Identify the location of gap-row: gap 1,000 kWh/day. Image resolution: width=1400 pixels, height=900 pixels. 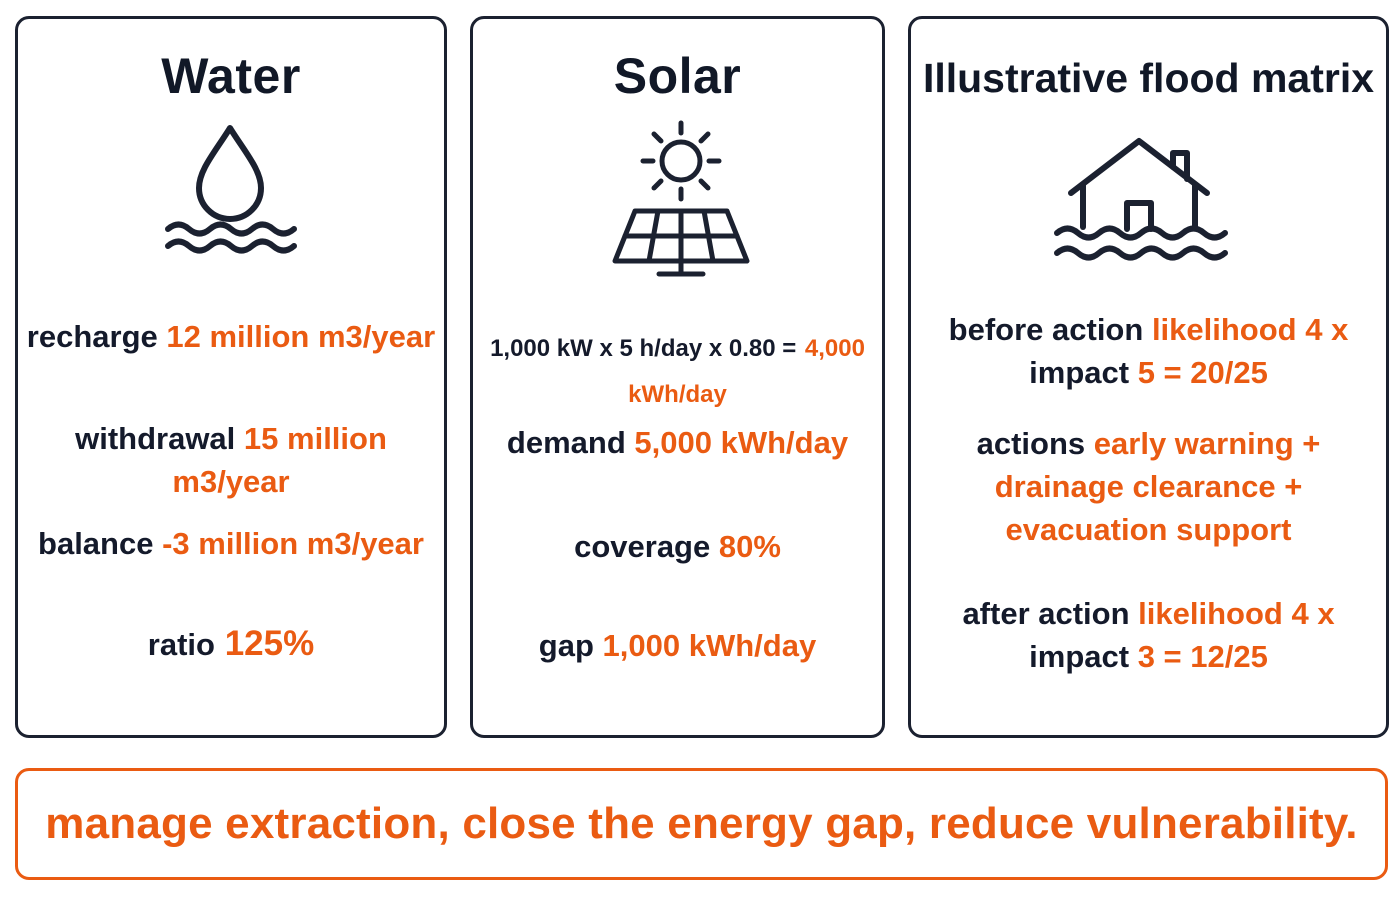
(677, 645).